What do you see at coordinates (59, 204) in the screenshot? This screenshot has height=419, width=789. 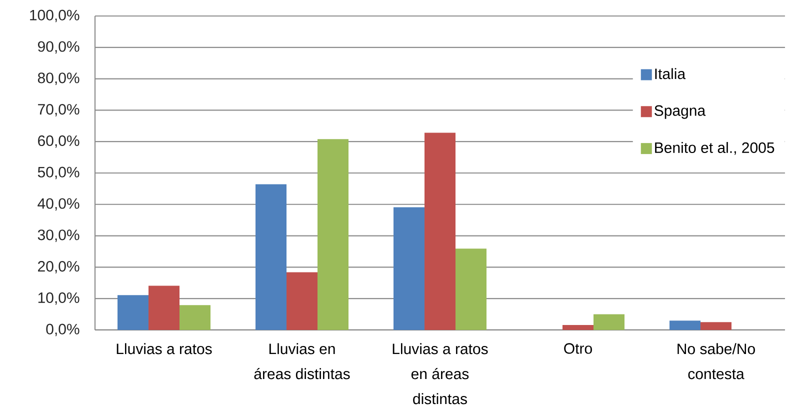 I see `y-tick-label: 40,0%` at bounding box center [59, 204].